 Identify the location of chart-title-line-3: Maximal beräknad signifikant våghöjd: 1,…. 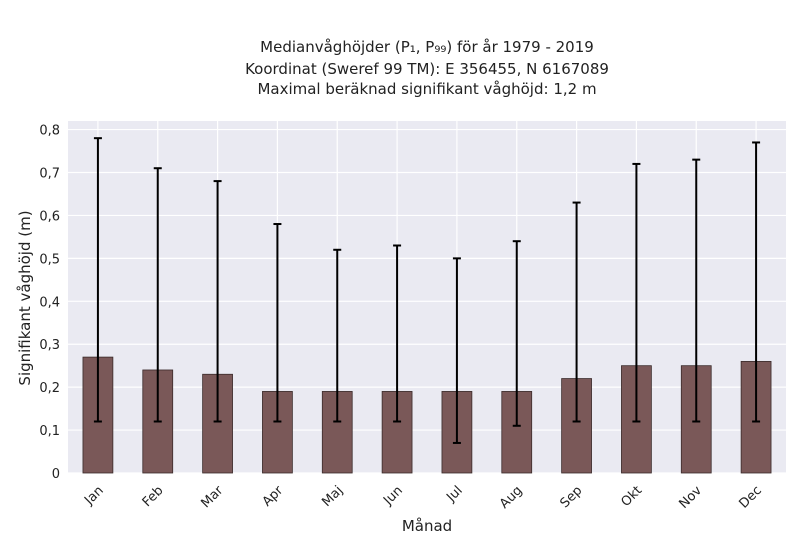
(426, 89).